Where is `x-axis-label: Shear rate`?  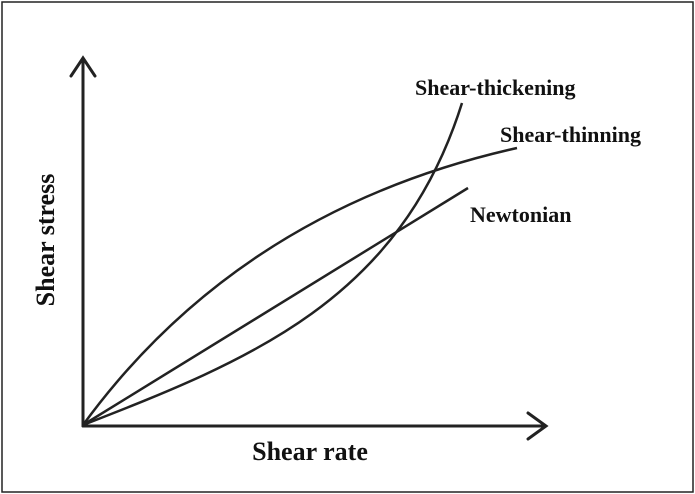 x-axis-label: Shear rate is located at coordinates (310, 451).